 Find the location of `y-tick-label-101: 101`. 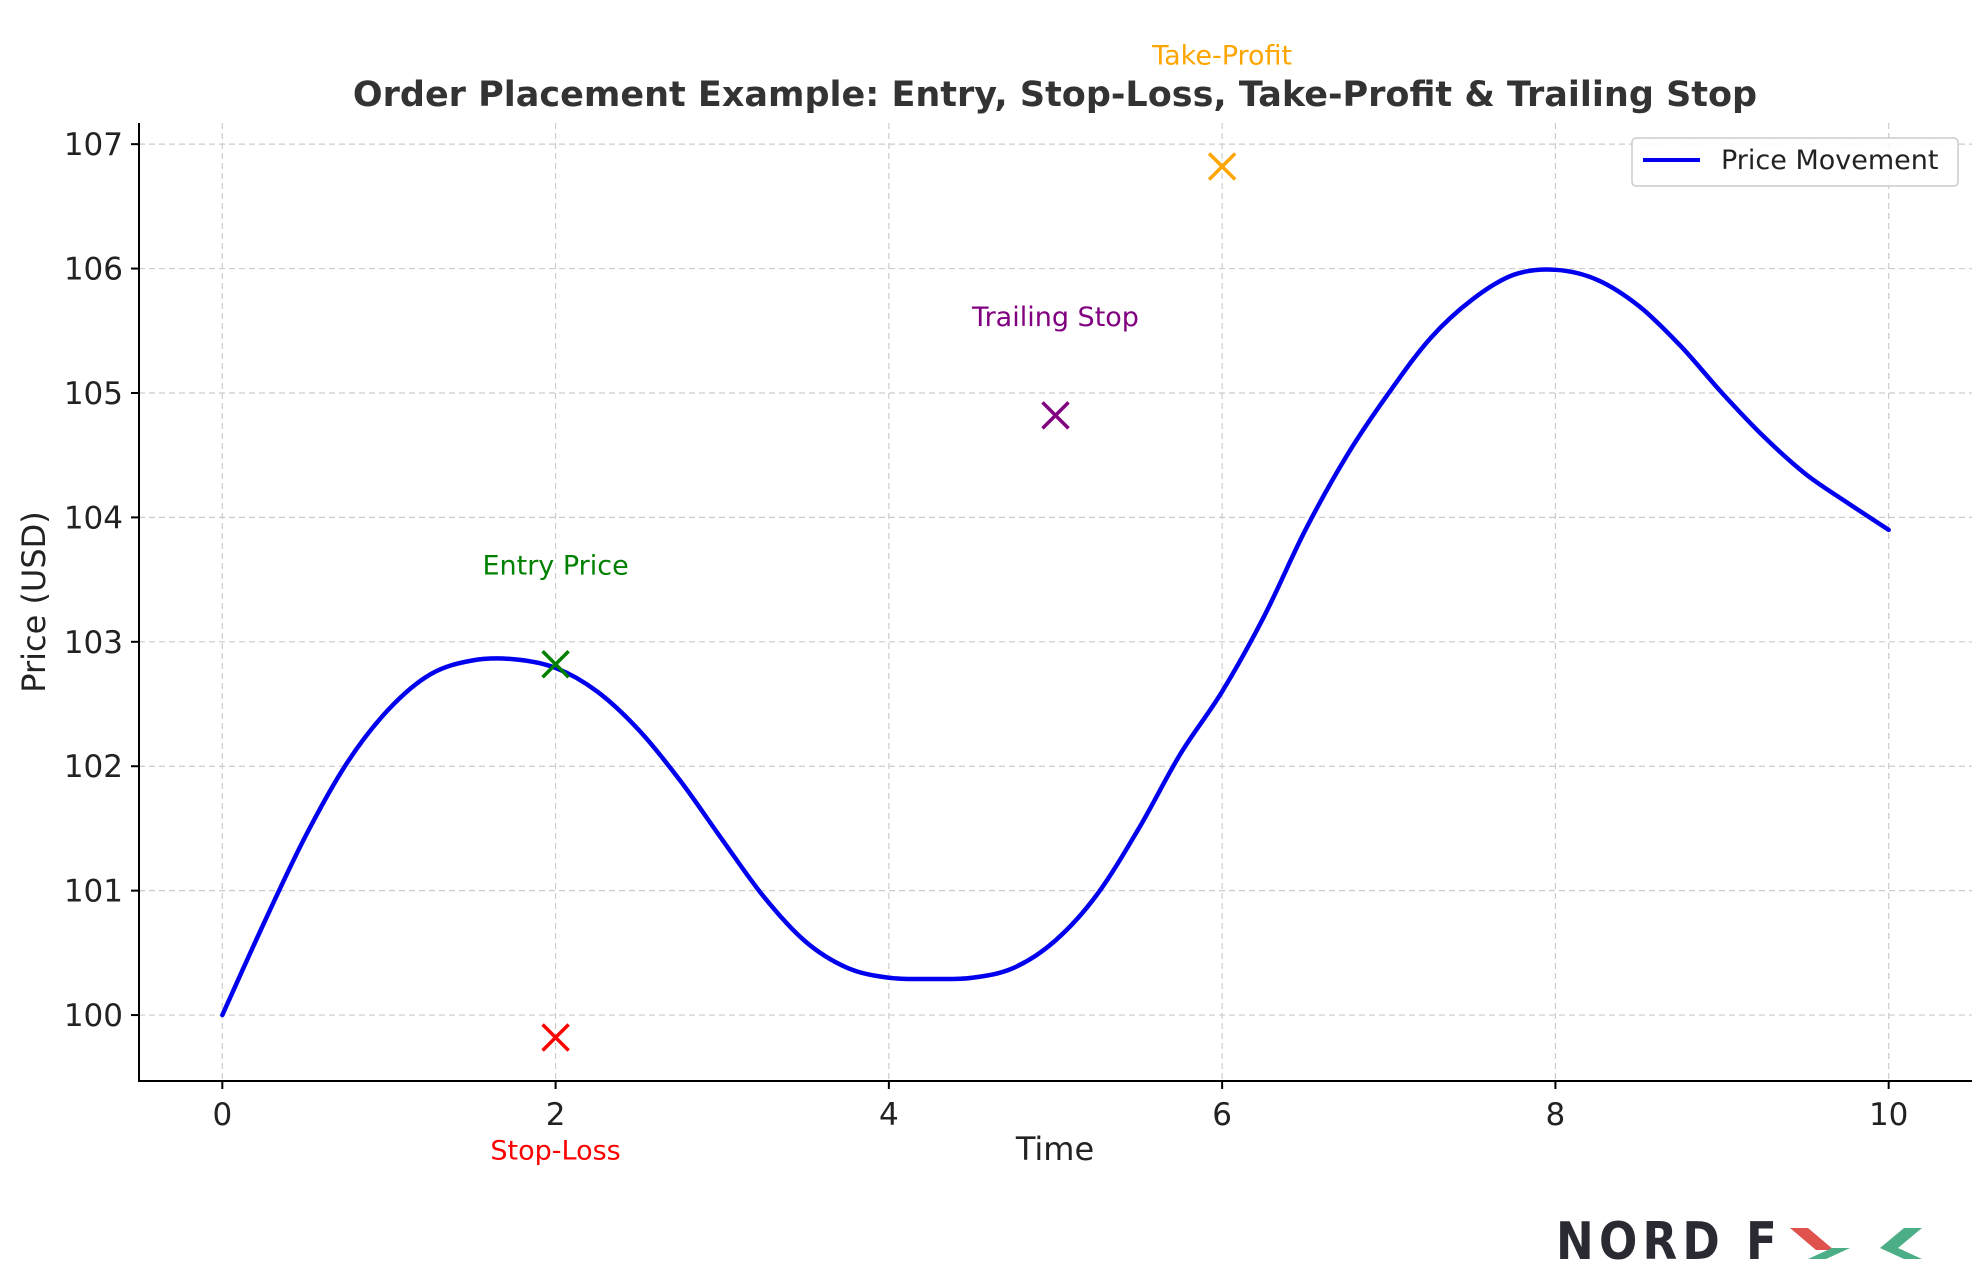

y-tick-label-101: 101 is located at coordinates (93, 892).